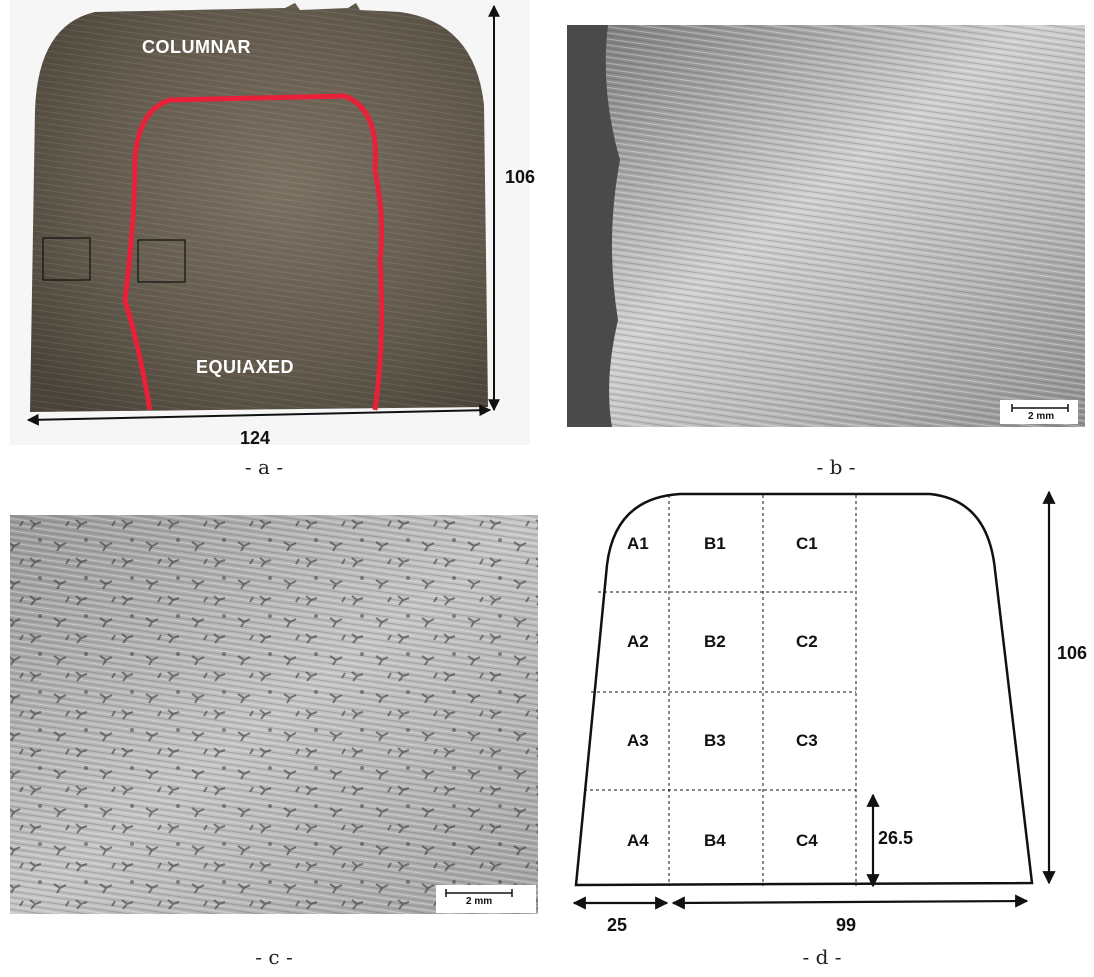  I want to click on grid-lines, so click(720, 690).